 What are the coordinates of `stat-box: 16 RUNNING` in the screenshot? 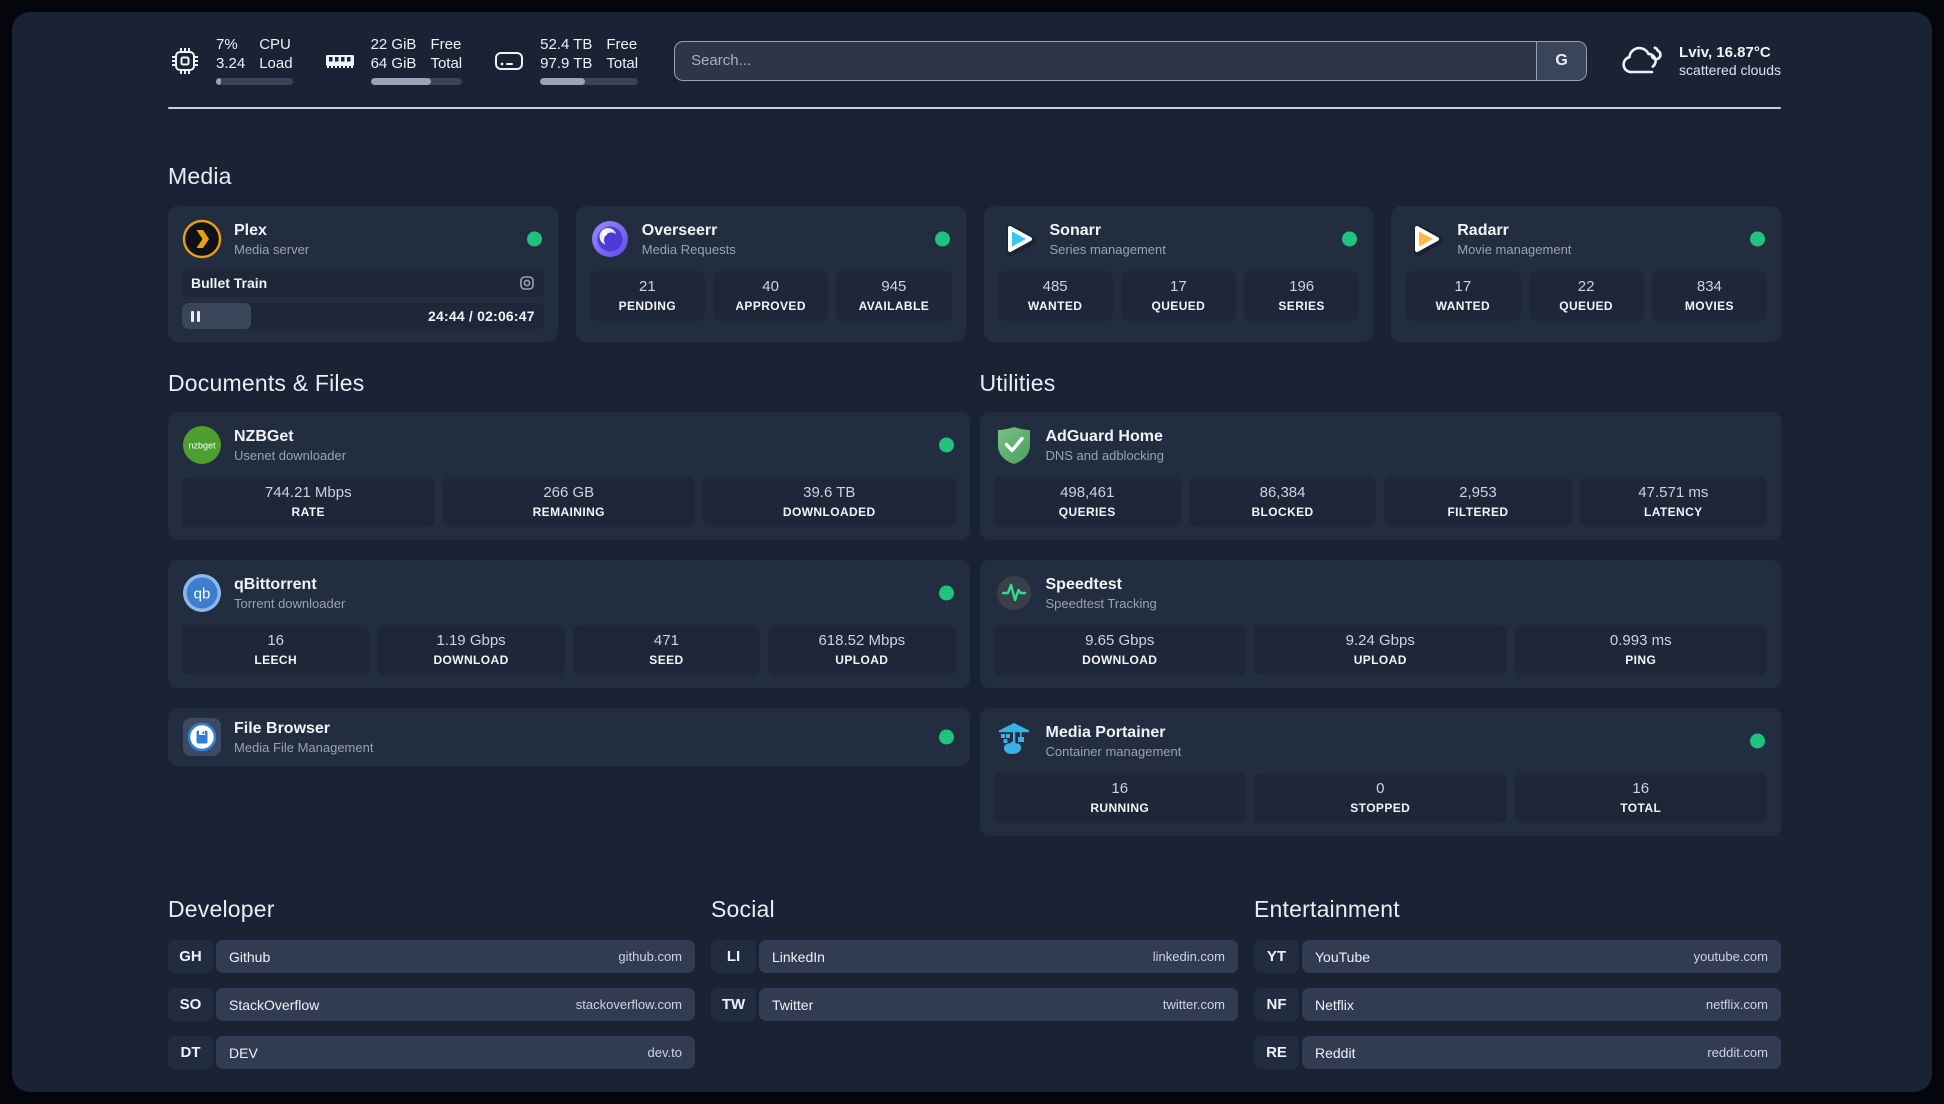 It's located at (1119, 798).